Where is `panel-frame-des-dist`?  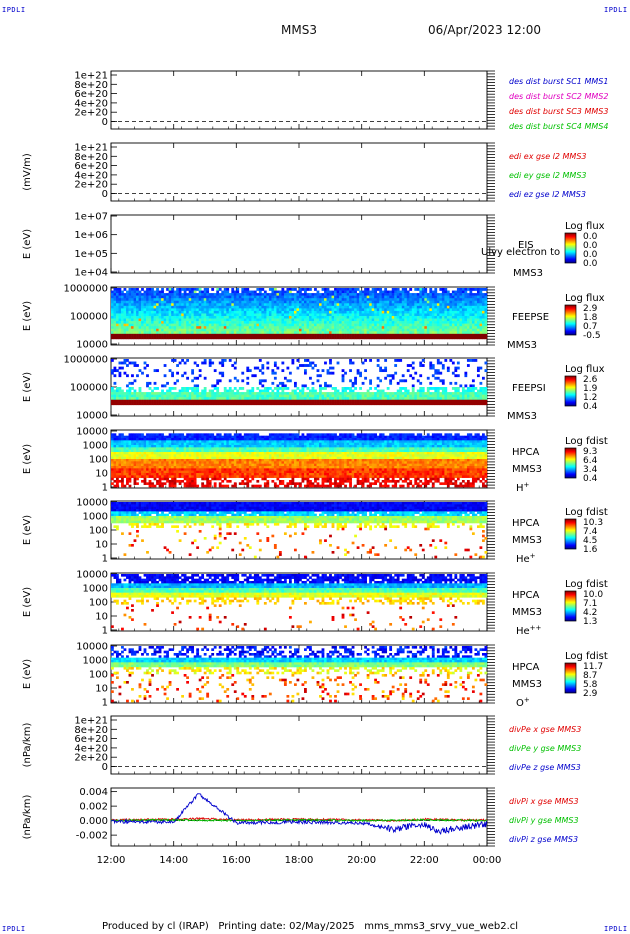
panel-frame-des-dist is located at coordinates (299, 100).